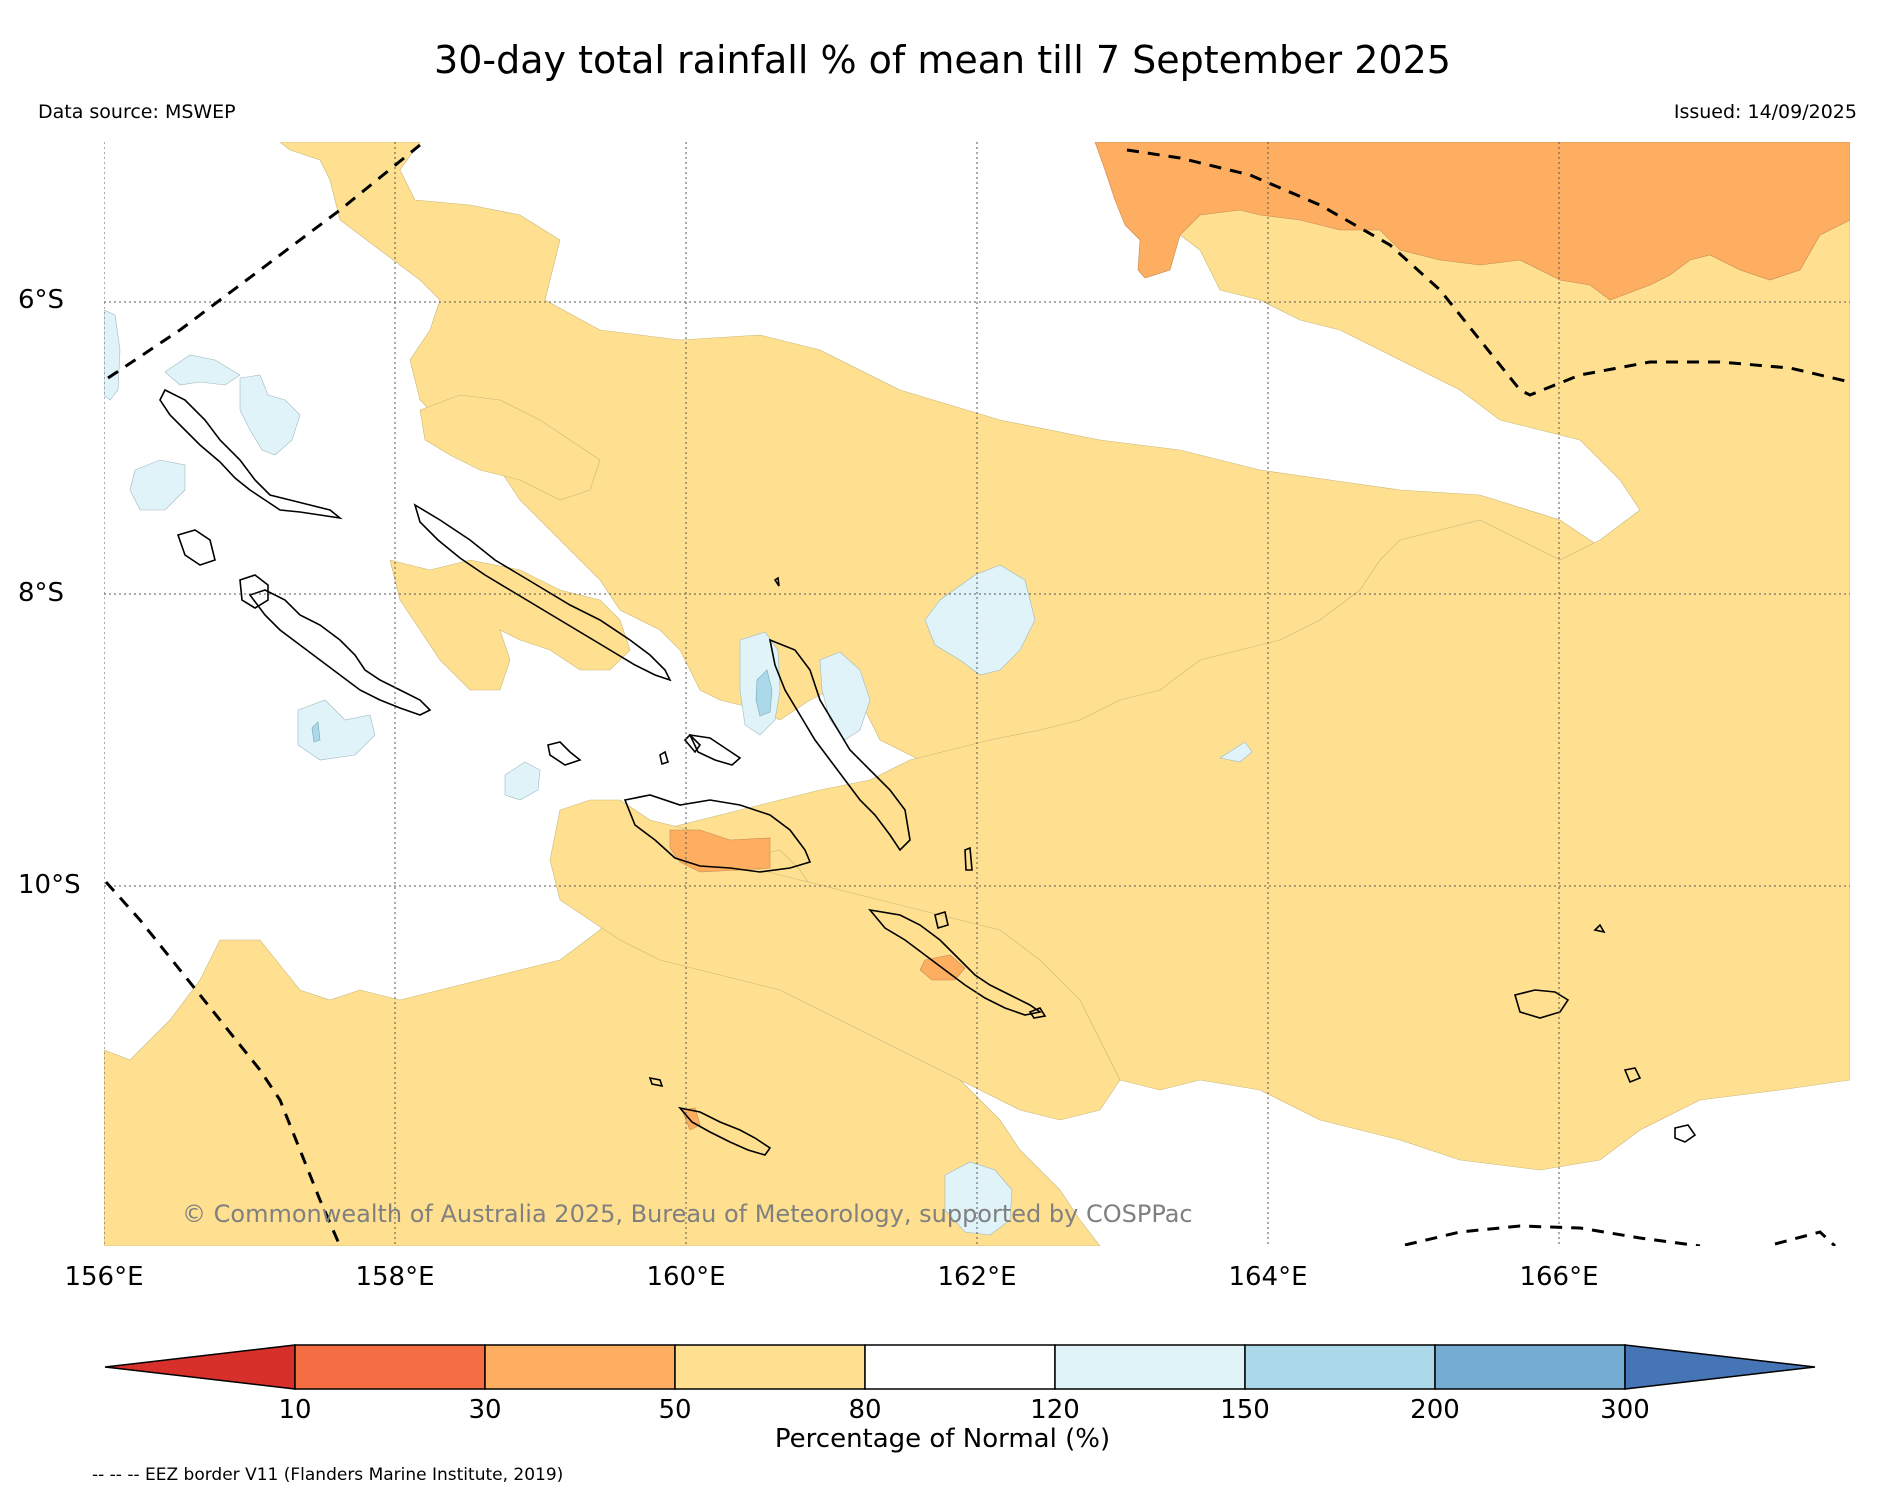 The height and width of the screenshot is (1494, 1885). What do you see at coordinates (1472, 221) in the screenshot?
I see `rainfall-band-30-50-northeast` at bounding box center [1472, 221].